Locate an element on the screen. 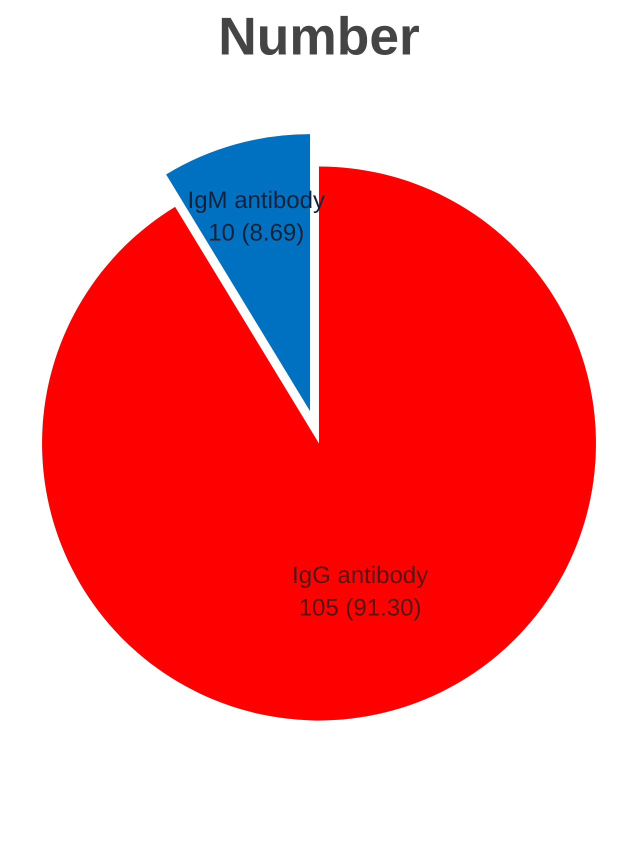 The height and width of the screenshot is (843, 637). data-label: 10 (8.69) is located at coordinates (256, 233).